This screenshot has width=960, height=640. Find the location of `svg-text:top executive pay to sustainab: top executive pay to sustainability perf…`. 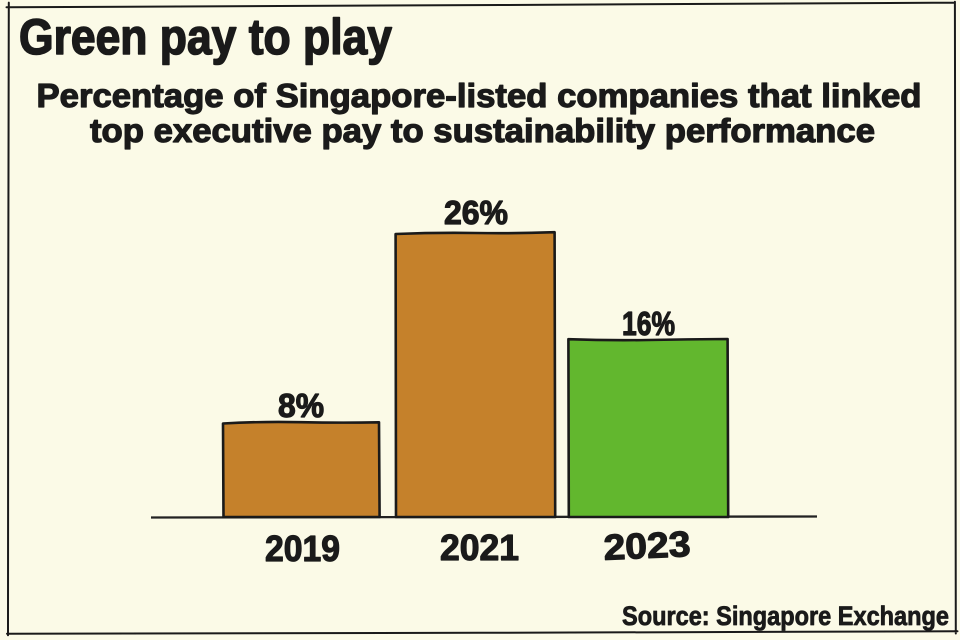

svg-text:top executive pay to sustainab: top executive pay to sustainability perf… is located at coordinates (482, 130).